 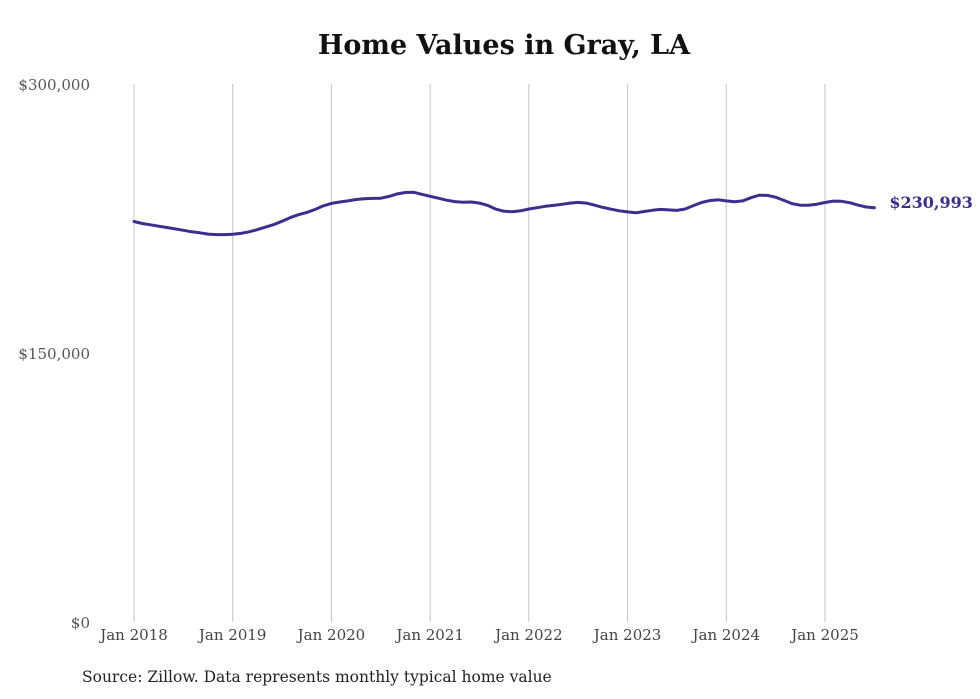 What do you see at coordinates (504, 45) in the screenshot?
I see `chart-title: Home Values in Gray, LA` at bounding box center [504, 45].